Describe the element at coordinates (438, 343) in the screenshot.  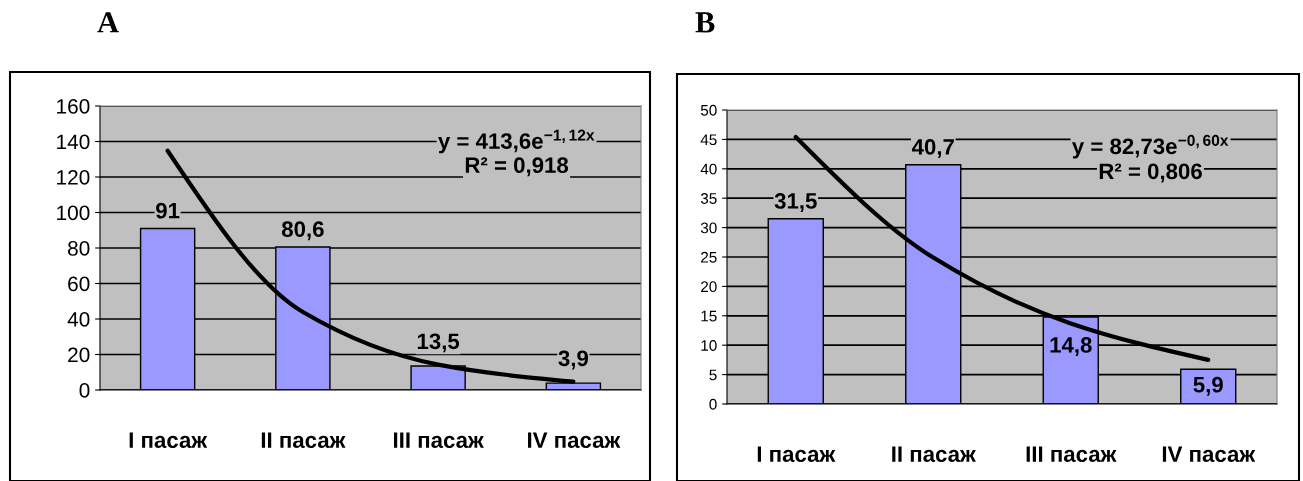
I see `data-label: 13,5` at that location.